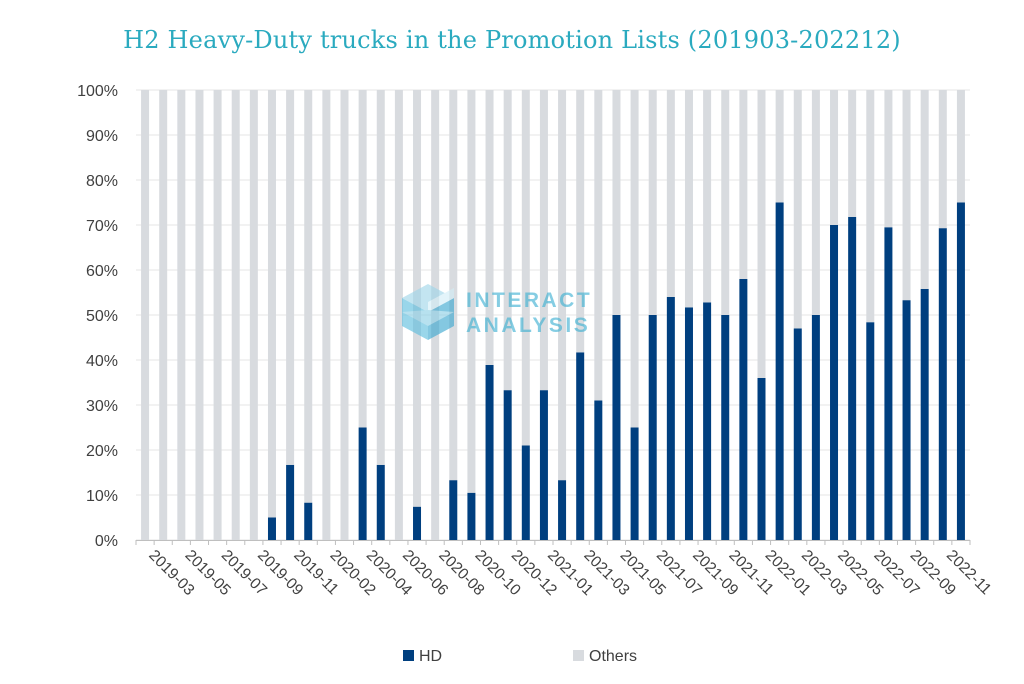 This screenshot has height=684, width=1024. What do you see at coordinates (102, 181) in the screenshot?
I see `y-tick-label: 80%` at bounding box center [102, 181].